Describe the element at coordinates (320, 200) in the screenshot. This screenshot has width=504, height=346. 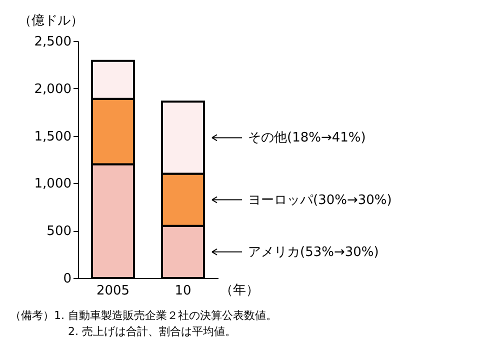
I see `legend-label: ヨーロッパ(30%→30%)` at that location.